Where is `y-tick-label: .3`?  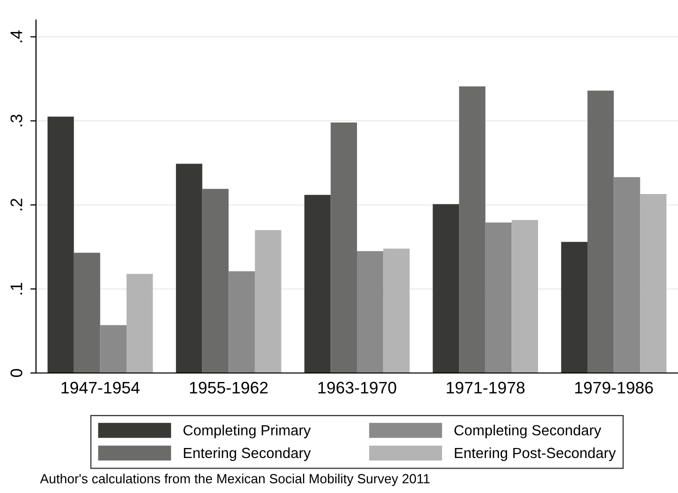
y-tick-label: .3 is located at coordinates (16, 120).